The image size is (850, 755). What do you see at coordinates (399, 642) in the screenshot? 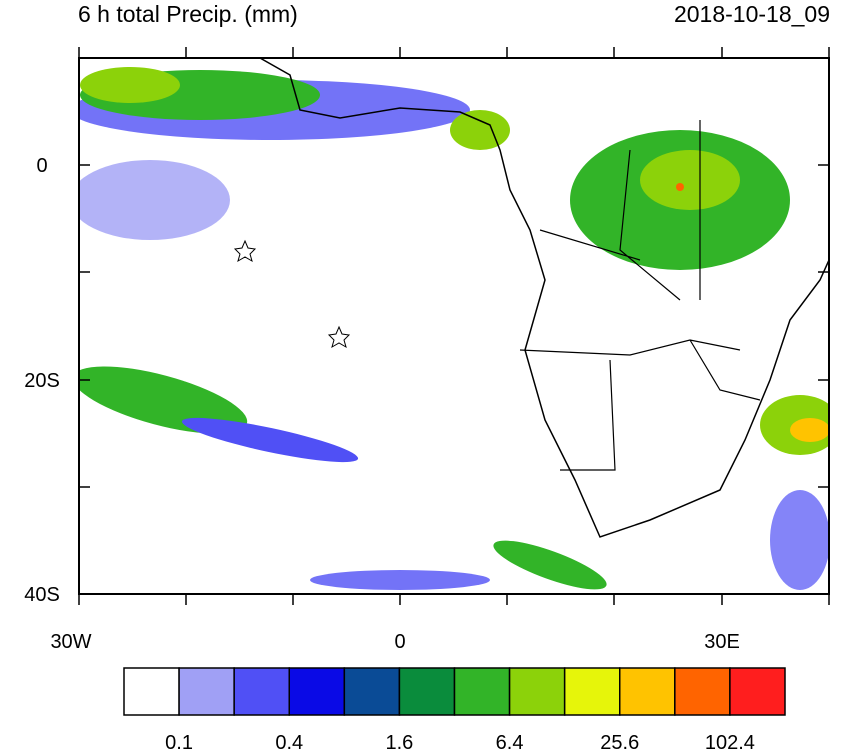
I see `x-tick-label: 0` at bounding box center [399, 642].